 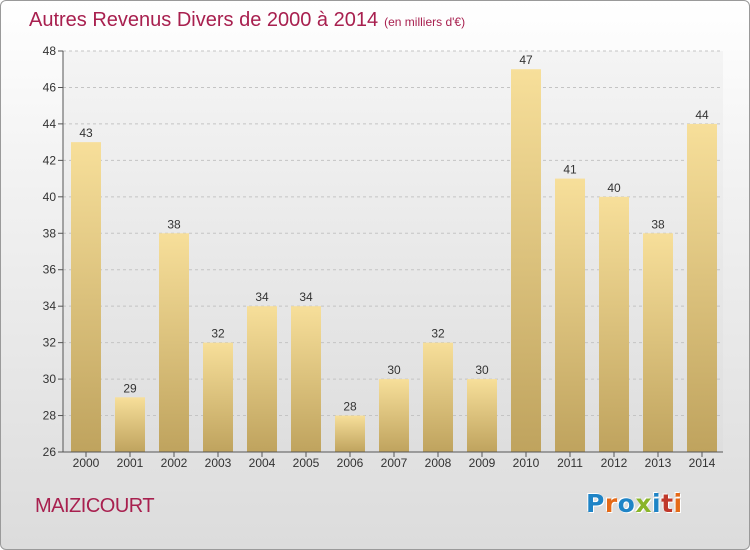 I want to click on bar-2009, so click(x=482, y=415).